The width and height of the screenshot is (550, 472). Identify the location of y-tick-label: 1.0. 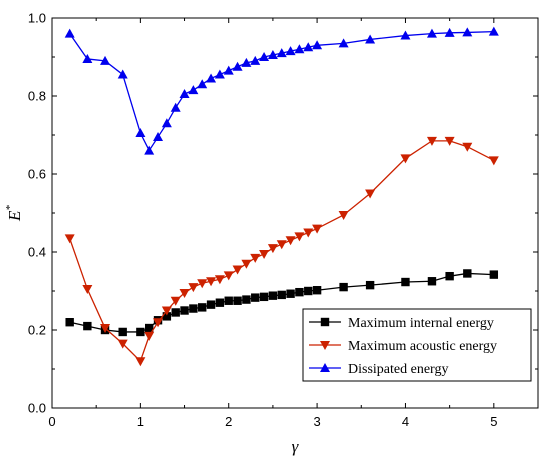
(37, 18).